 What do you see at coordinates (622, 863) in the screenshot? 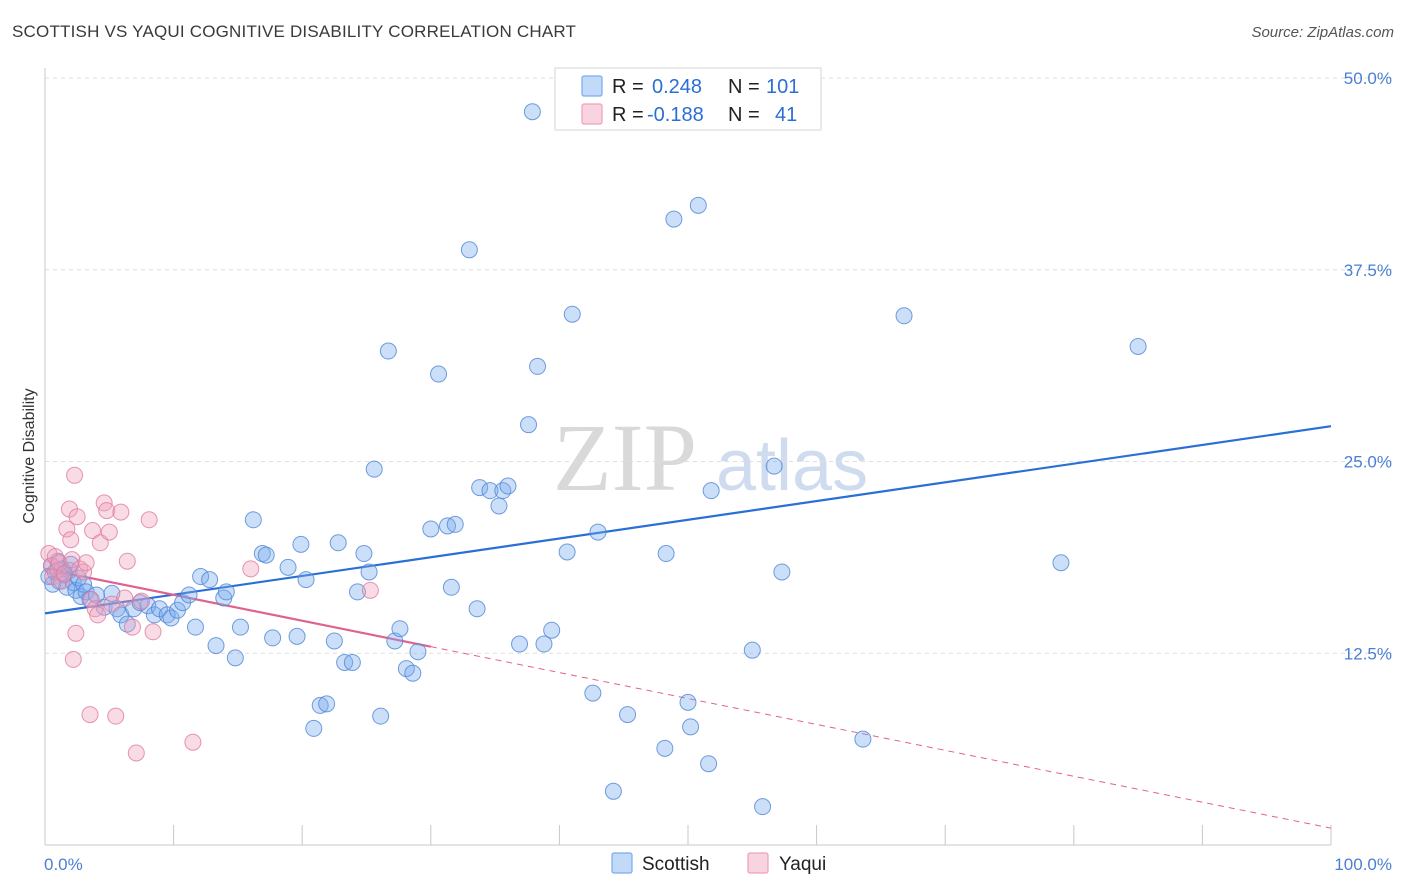
I see `bottom-legend-swatch-scottish` at bounding box center [622, 863].